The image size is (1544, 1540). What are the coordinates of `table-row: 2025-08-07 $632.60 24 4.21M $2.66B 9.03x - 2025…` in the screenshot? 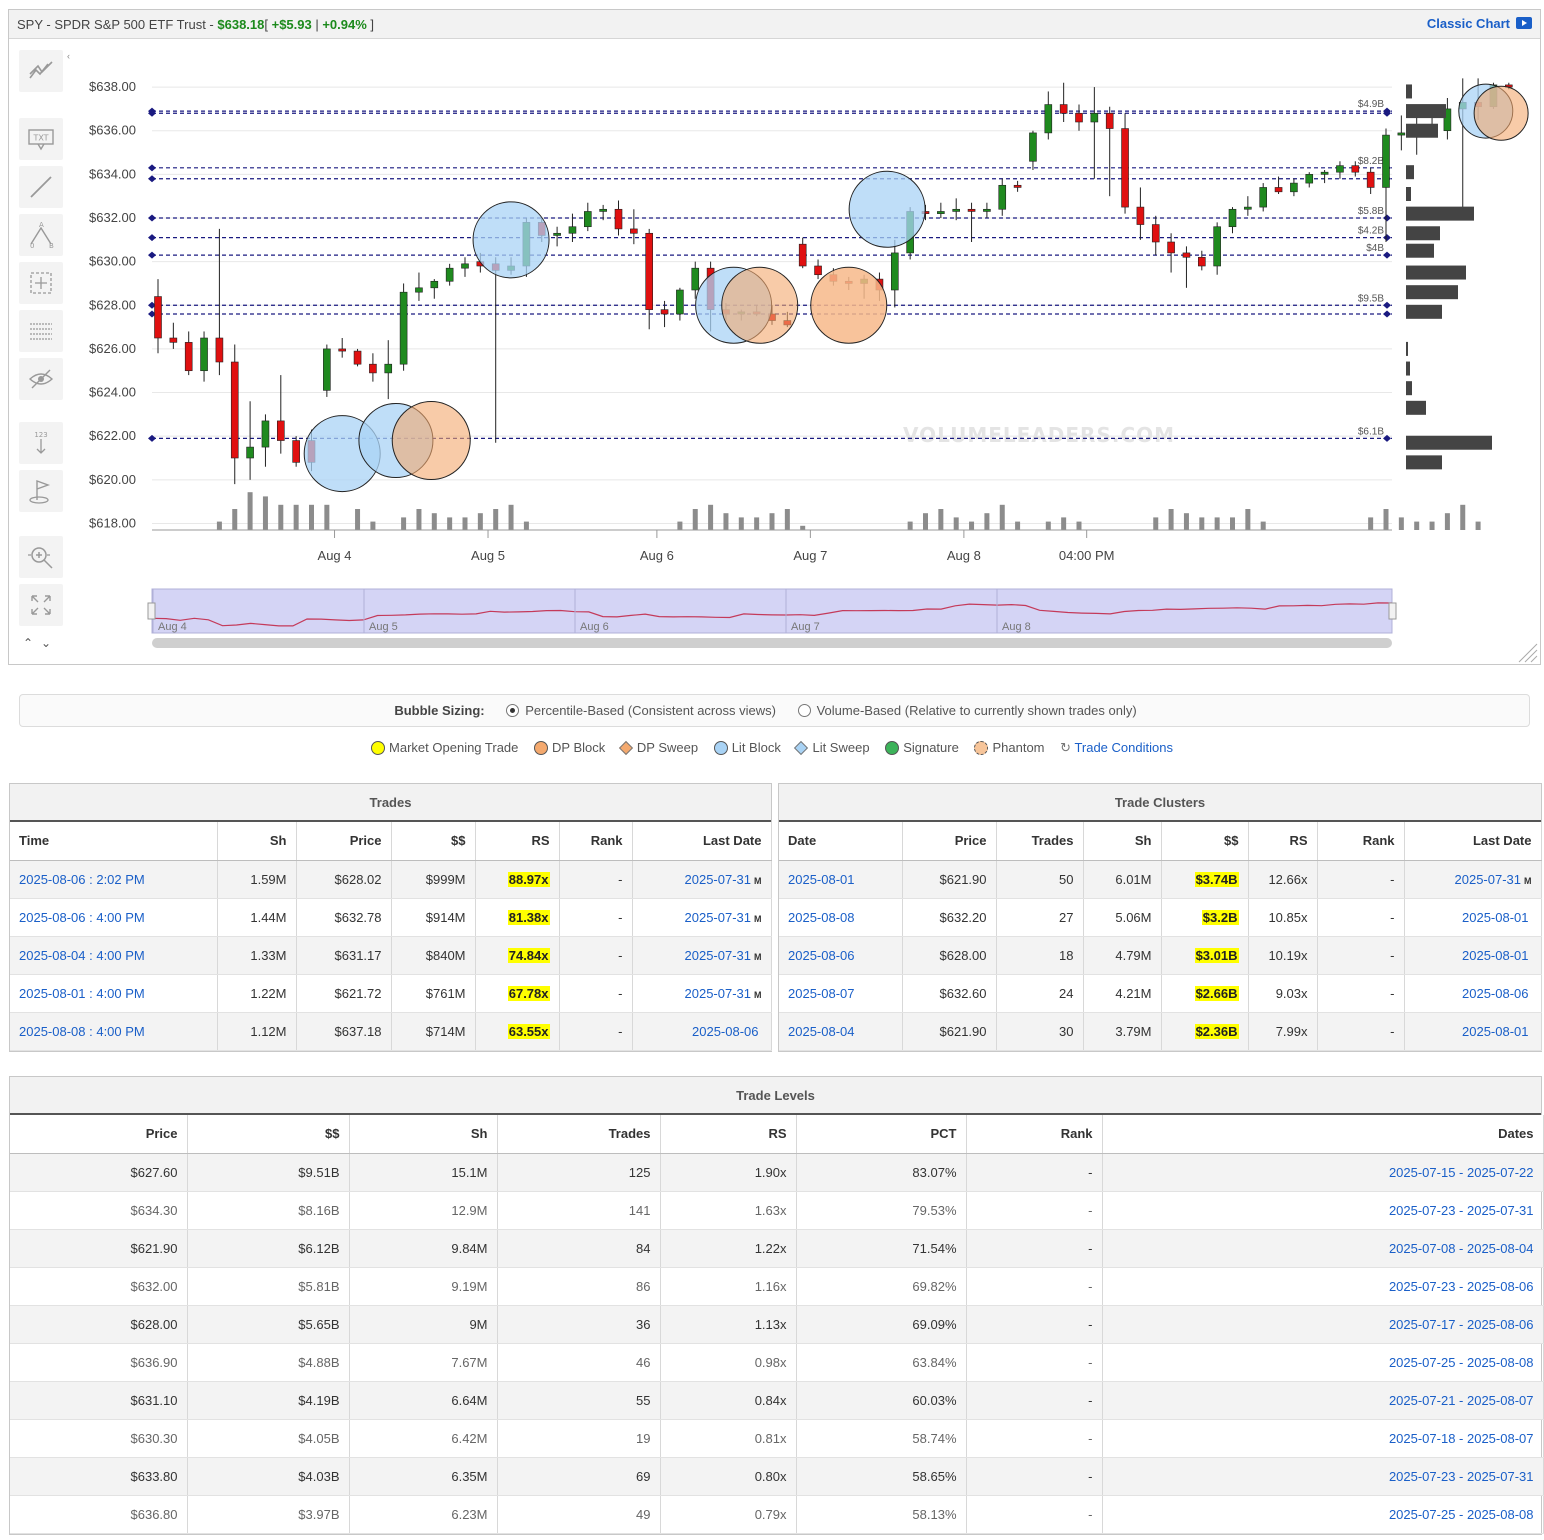 It's located at (1160, 993).